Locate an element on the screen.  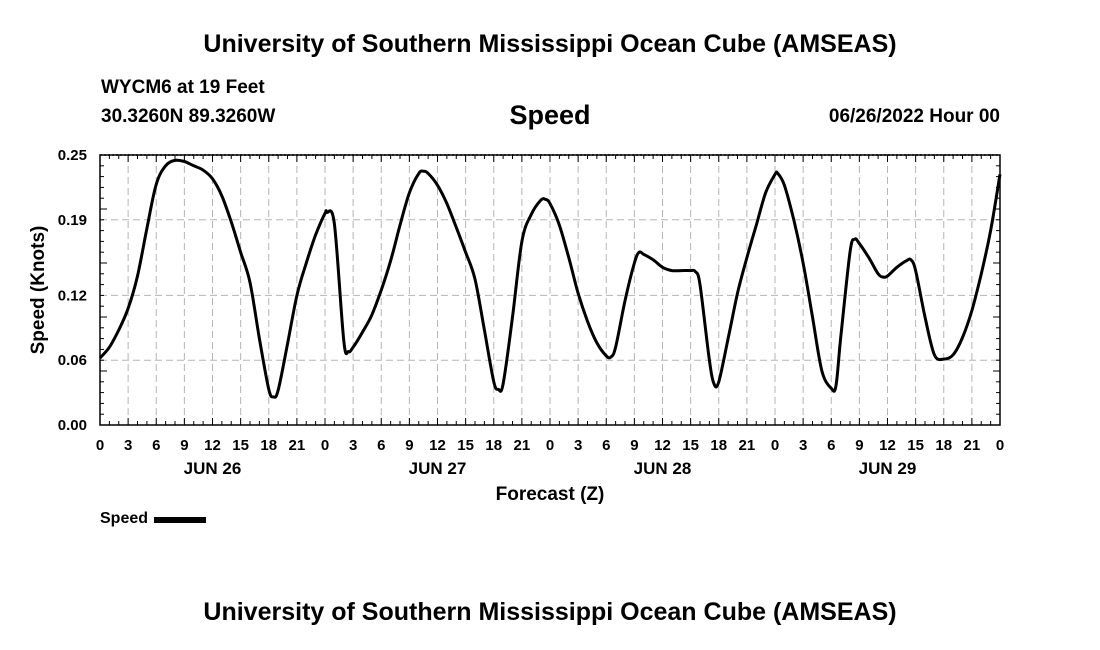
legend-swatch is located at coordinates (180, 520).